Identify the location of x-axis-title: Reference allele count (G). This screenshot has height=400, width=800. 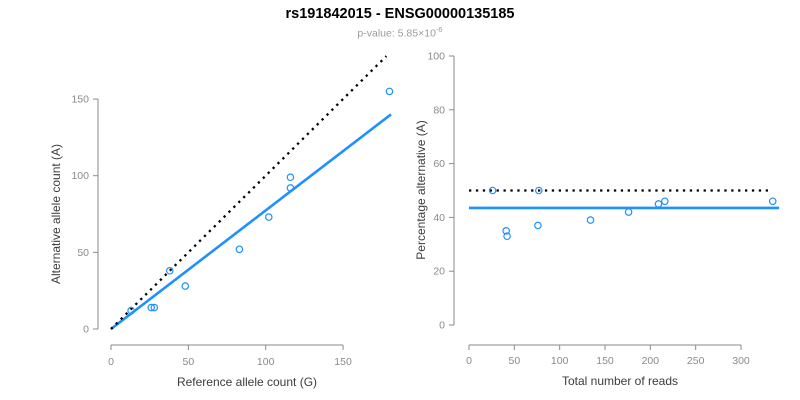
(247, 382).